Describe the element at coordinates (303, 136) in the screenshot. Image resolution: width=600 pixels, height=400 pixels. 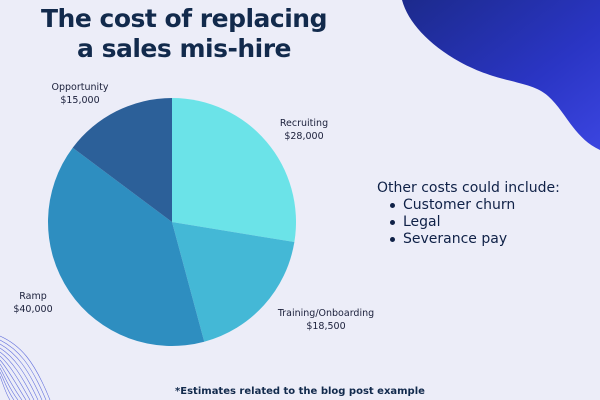
I see `slice-value-label: $28,000` at that location.